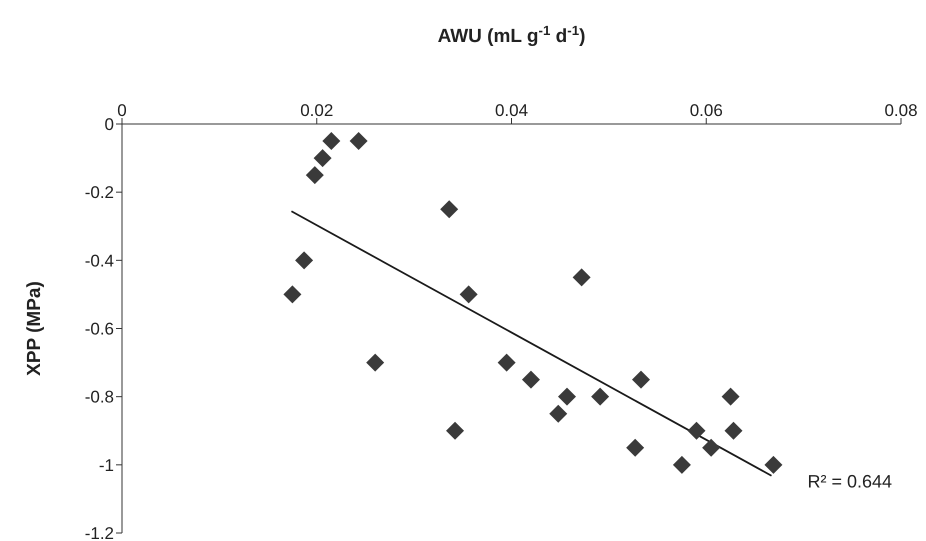 The width and height of the screenshot is (926, 541). Describe the element at coordinates (512, 34) in the screenshot. I see `x-axis-title: AWU (mL g$^{-1}$ d$^{-1}$)` at that location.